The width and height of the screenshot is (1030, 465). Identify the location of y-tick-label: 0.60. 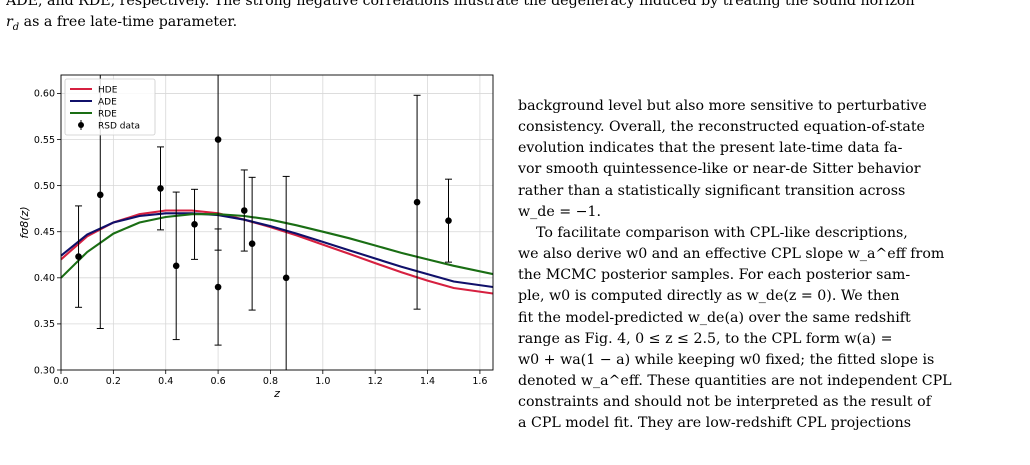
(44, 94).